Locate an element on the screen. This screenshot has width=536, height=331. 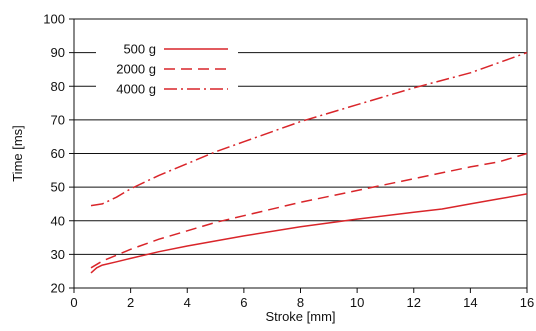
x-tick-label: 10 is located at coordinates (357, 302).